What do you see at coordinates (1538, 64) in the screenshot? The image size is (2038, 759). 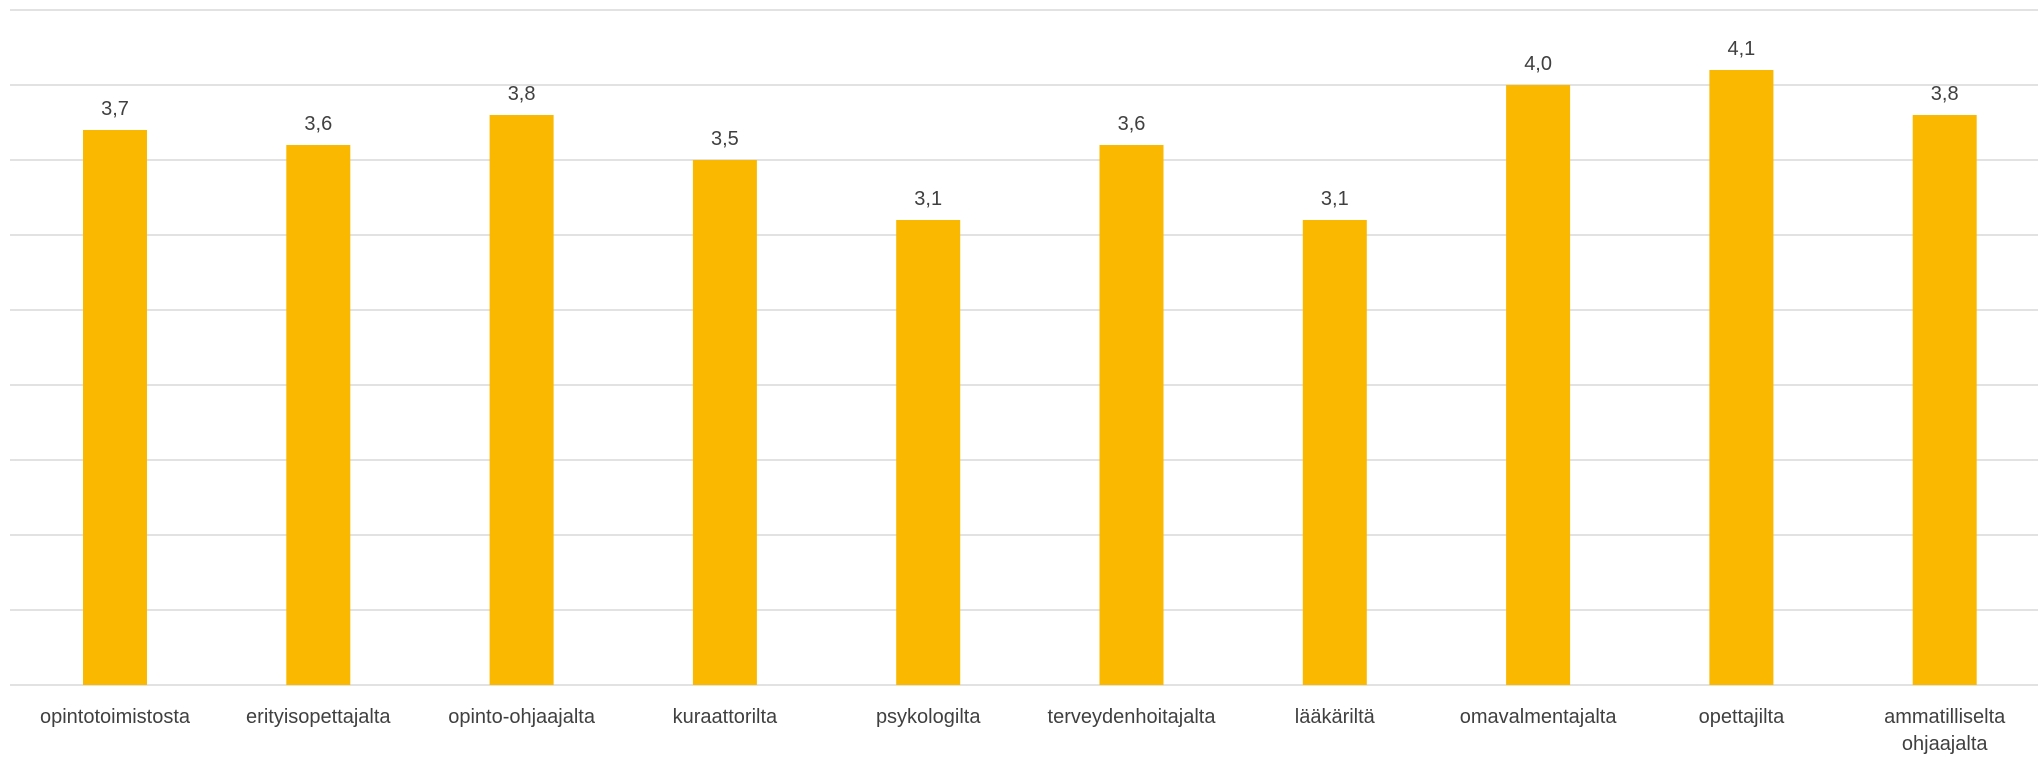 I see `data-label: 4,0` at bounding box center [1538, 64].